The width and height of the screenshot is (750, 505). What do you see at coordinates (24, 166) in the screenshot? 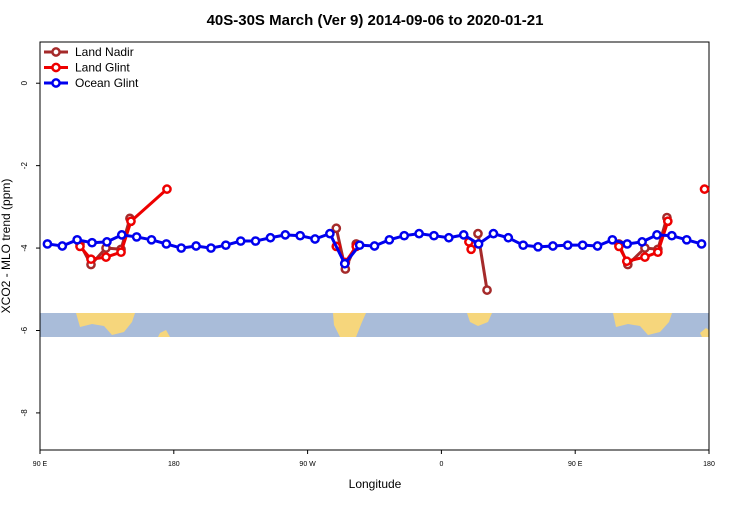
I see `y-tick-label: -2` at bounding box center [24, 166].